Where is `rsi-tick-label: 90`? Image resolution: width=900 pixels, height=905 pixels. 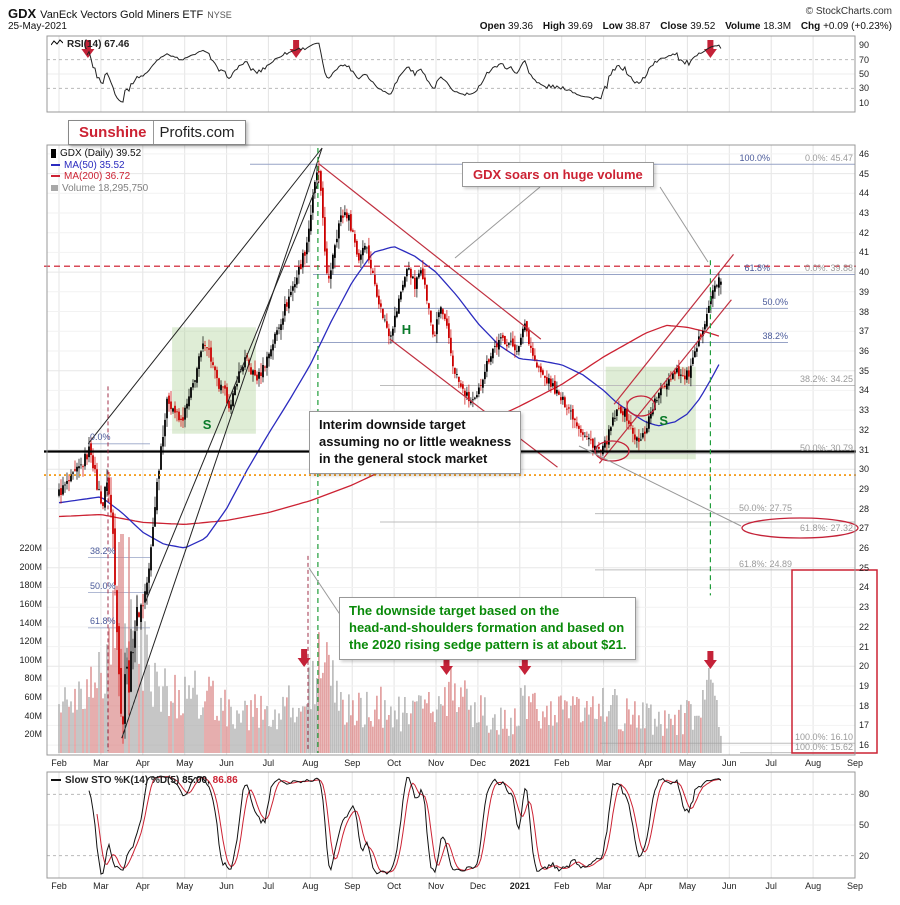 rsi-tick-label: 90 is located at coordinates (864, 45).